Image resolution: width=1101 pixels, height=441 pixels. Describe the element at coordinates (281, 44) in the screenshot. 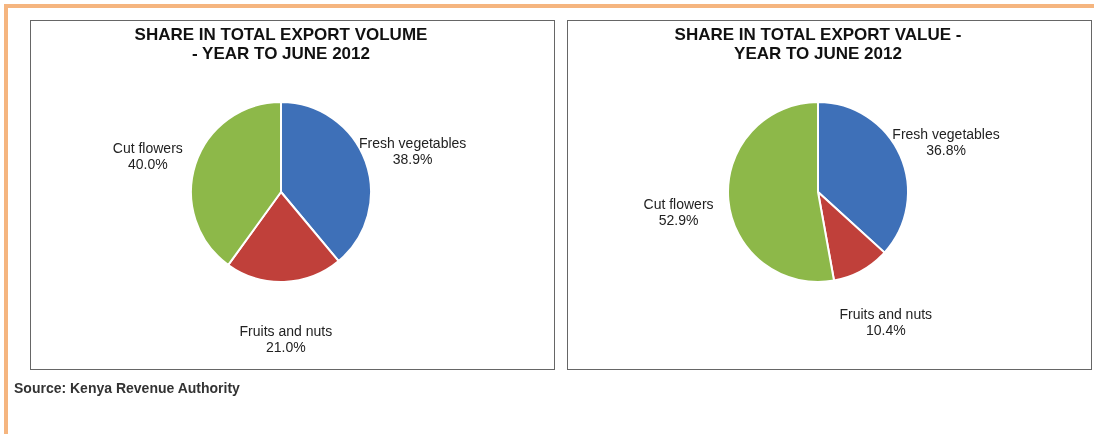

I see `chart-title: SHARE IN TOTAL EXPORT VOLUME - YEAR TO JUNE 2012` at that location.